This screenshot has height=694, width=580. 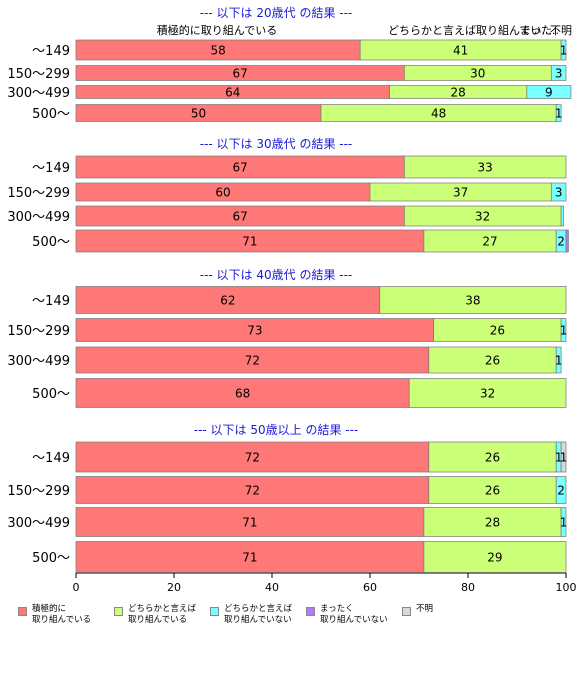 I want to click on legend-label-5: 不明, so click(x=424, y=609).